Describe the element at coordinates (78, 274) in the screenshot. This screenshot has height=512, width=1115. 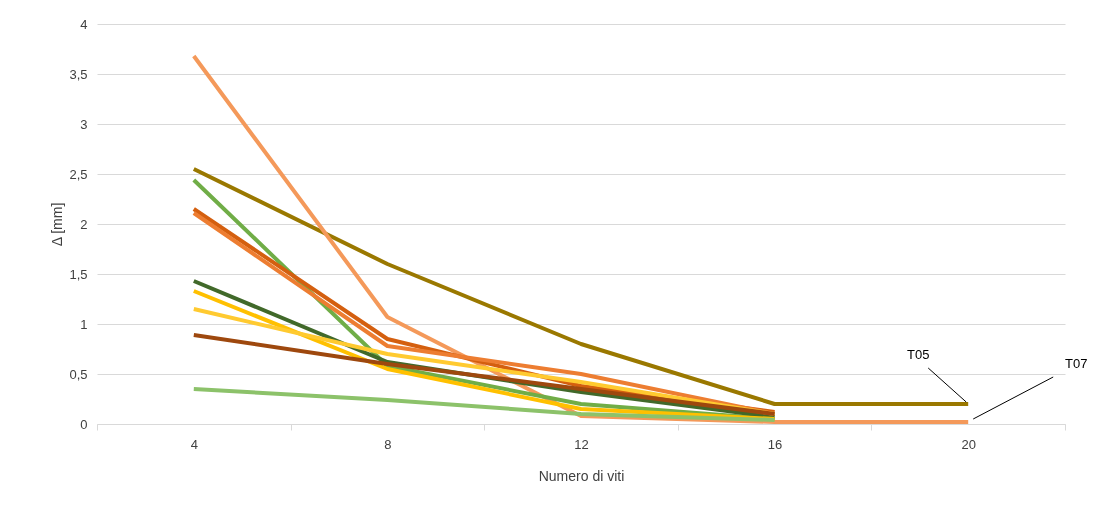
I see `y-tick-label: 1,5` at that location.